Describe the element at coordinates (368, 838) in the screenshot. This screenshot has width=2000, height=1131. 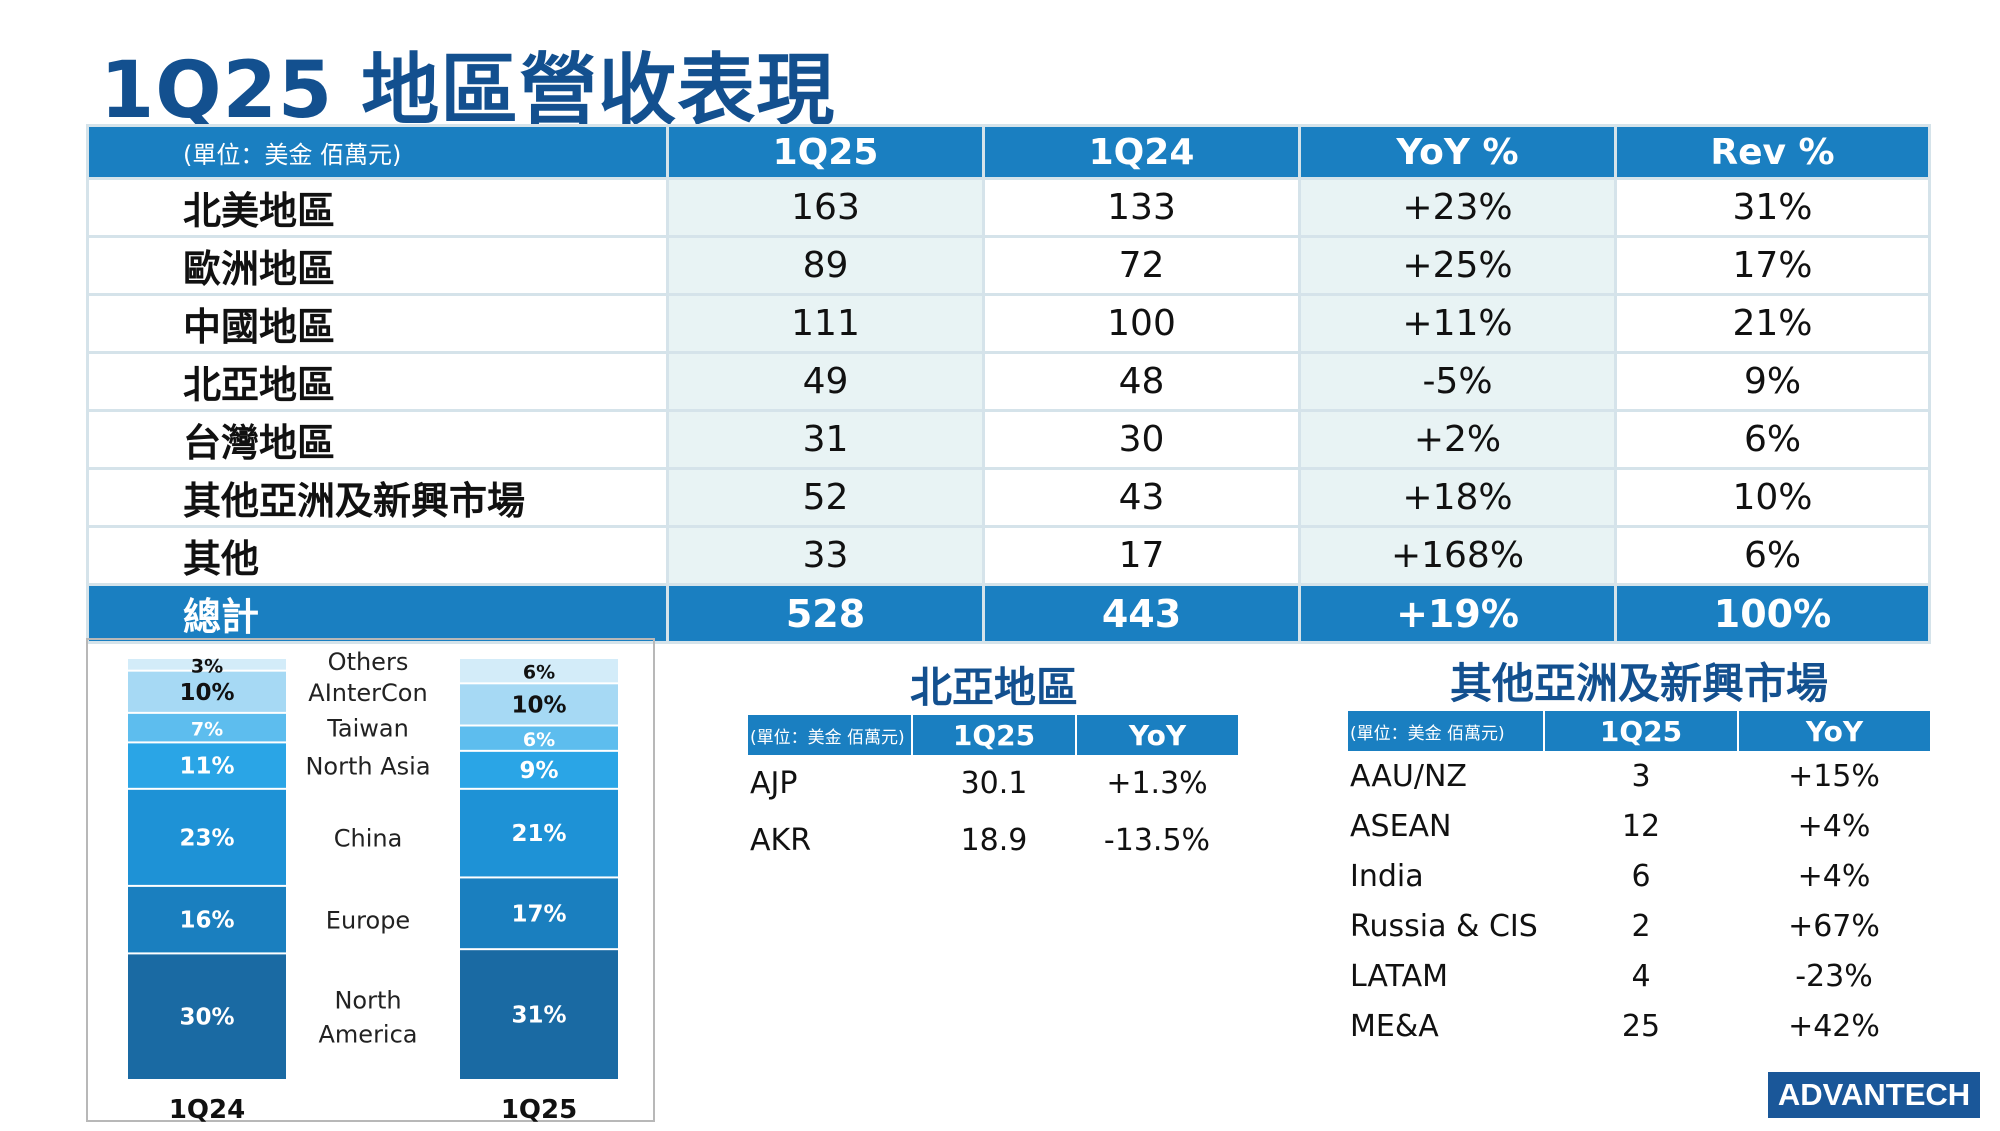
I see `series-label: China` at that location.